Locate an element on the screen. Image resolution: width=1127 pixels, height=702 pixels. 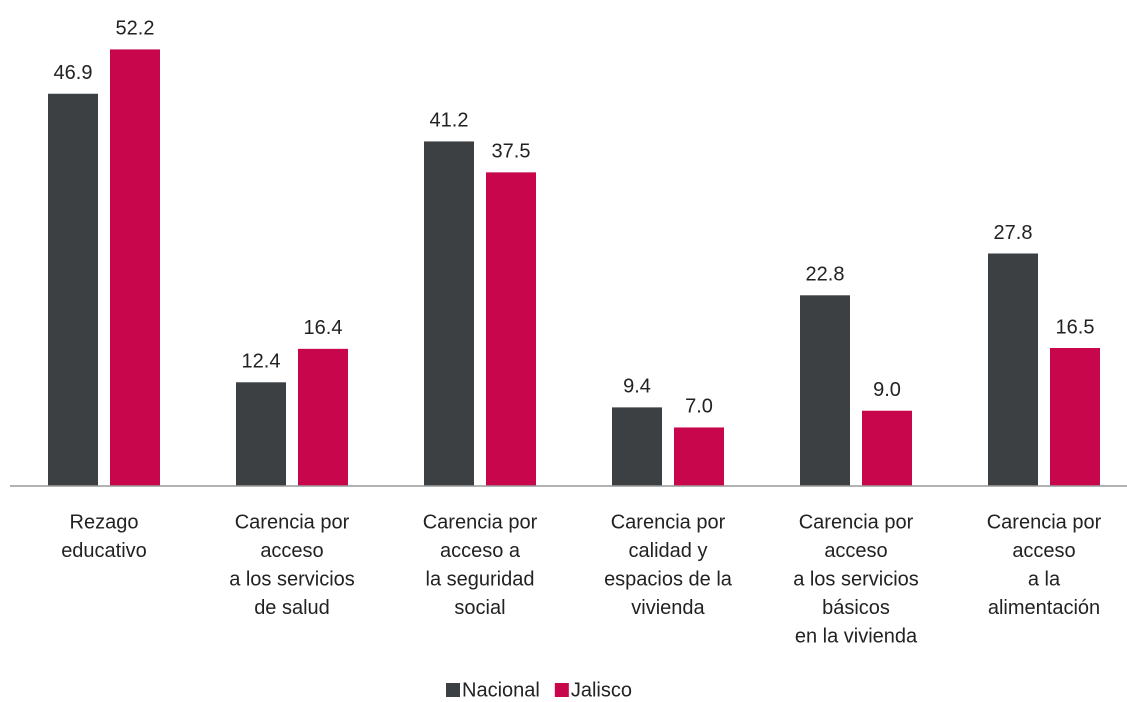
value-label: 46.9 is located at coordinates (73, 73).